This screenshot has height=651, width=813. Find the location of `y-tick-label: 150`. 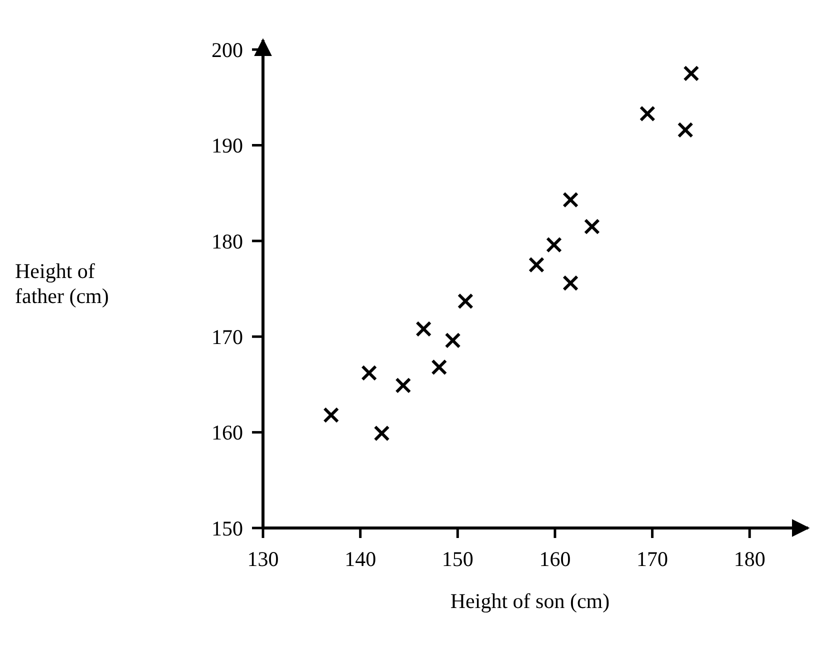

y-tick-label: 150 is located at coordinates (227, 528).